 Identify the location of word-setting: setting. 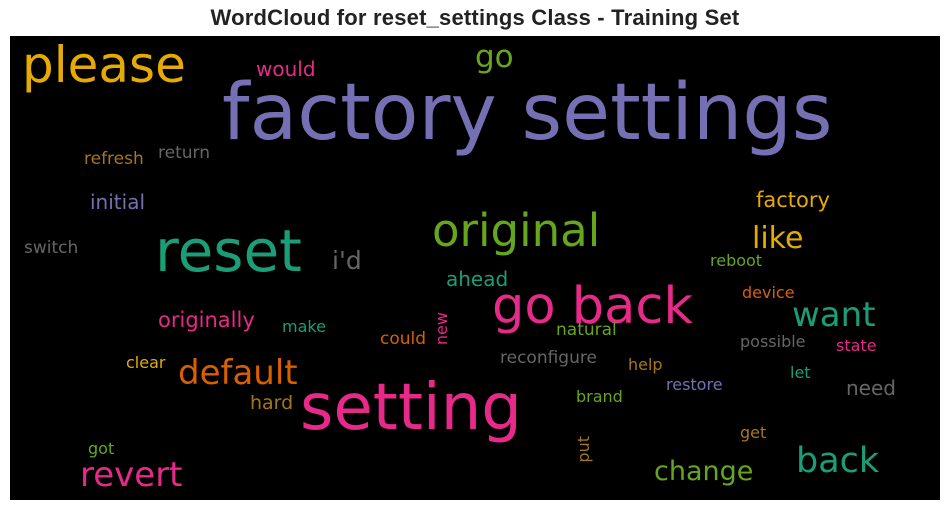
(411, 408).